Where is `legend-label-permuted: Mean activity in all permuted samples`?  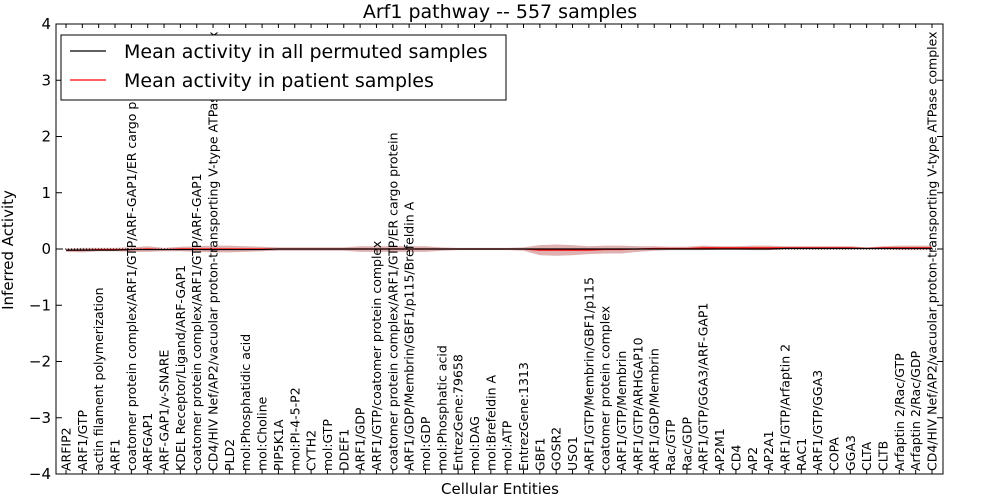
legend-label-permuted: Mean activity in all permuted samples is located at coordinates (305, 52).